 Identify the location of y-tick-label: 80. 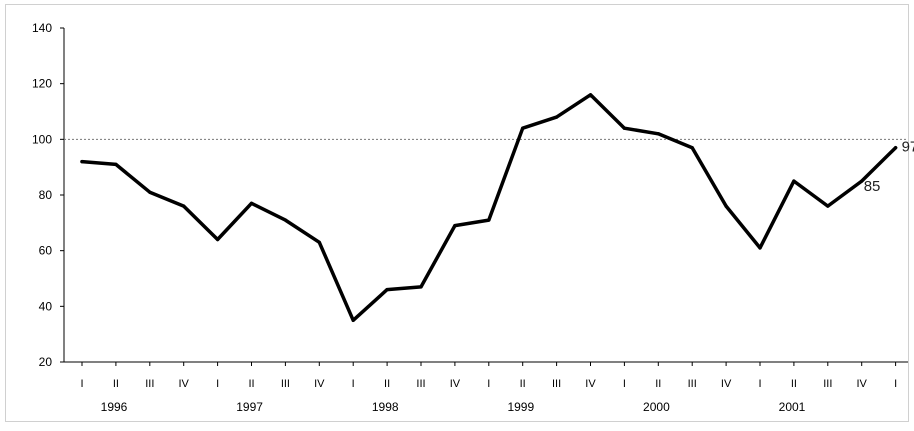
(46, 195).